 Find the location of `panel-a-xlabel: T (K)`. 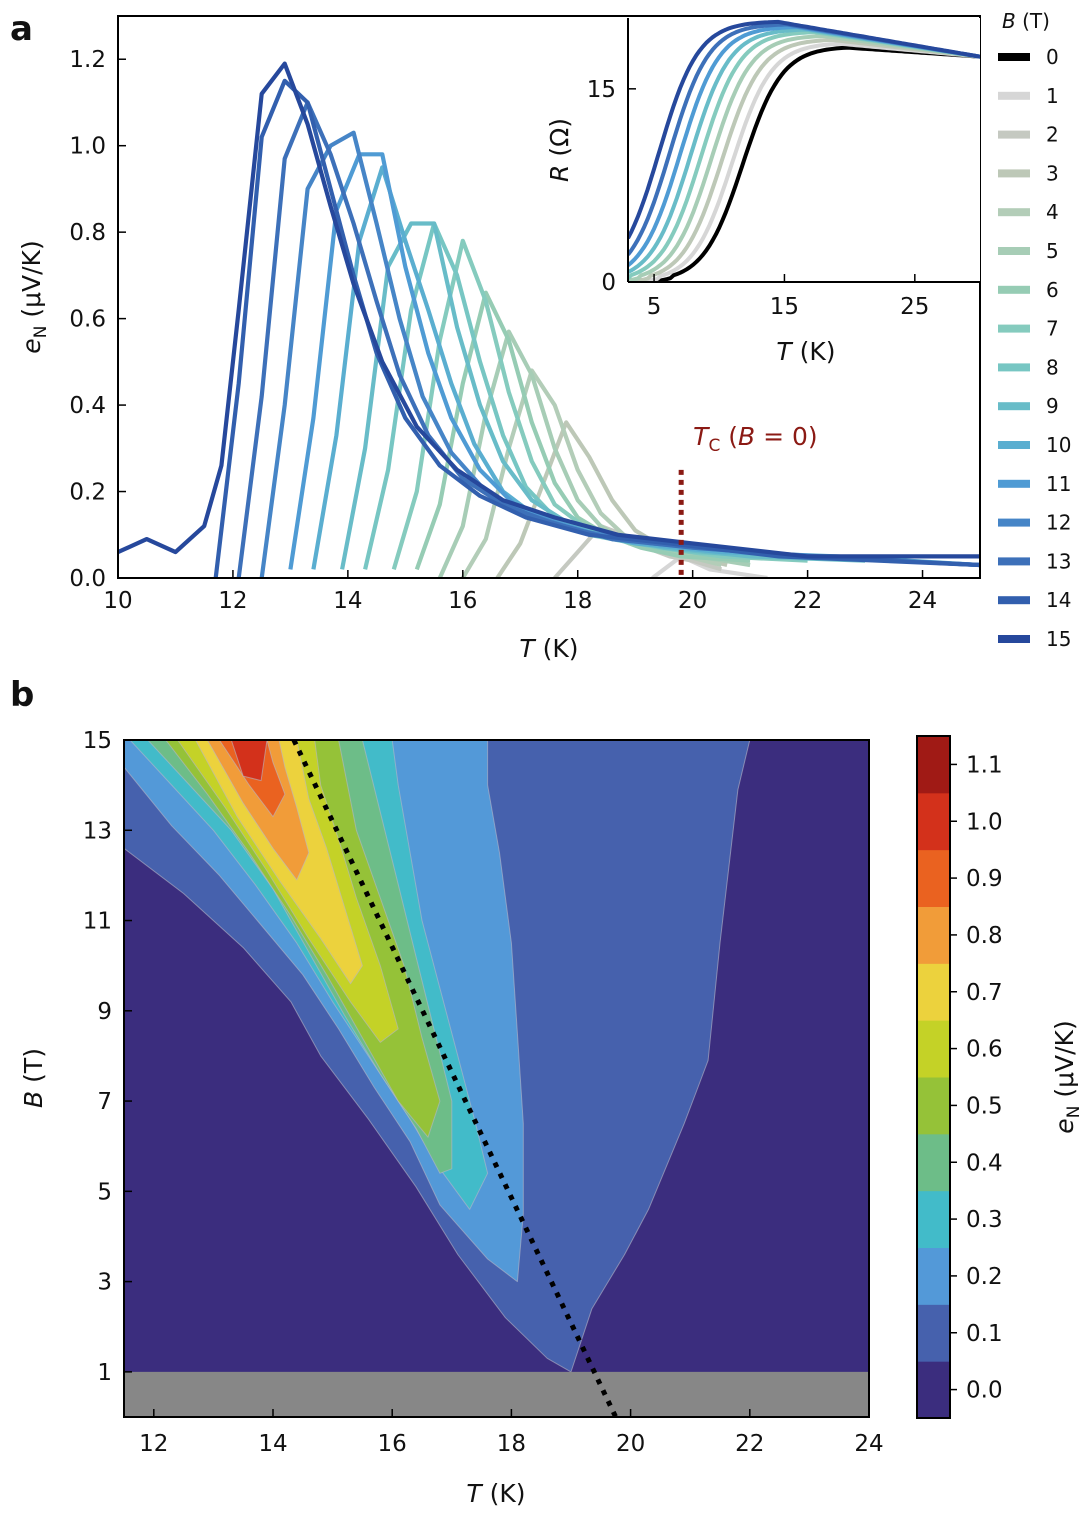

panel-a-xlabel: T (K) is located at coordinates (548, 648).